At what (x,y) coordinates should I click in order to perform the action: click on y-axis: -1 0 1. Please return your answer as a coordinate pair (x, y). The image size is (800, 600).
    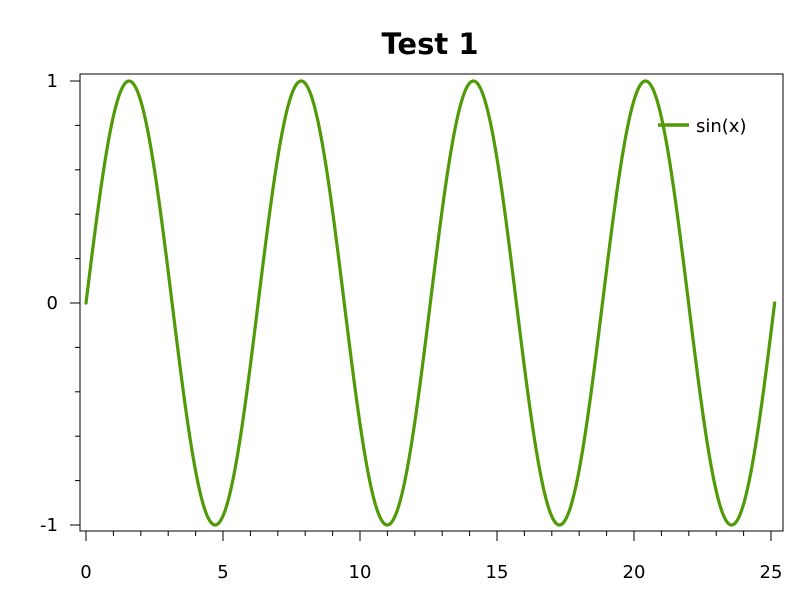
    Looking at the image, I should click on (60, 303).